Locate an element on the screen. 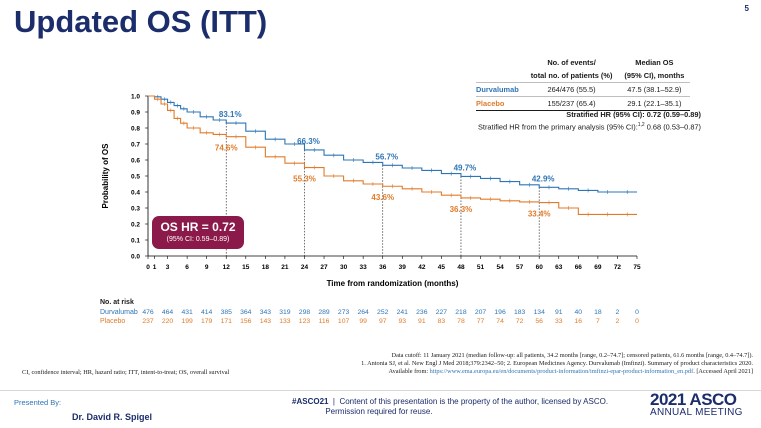 The height and width of the screenshot is (428, 761). header-events: No. of events/ is located at coordinates (571, 62).